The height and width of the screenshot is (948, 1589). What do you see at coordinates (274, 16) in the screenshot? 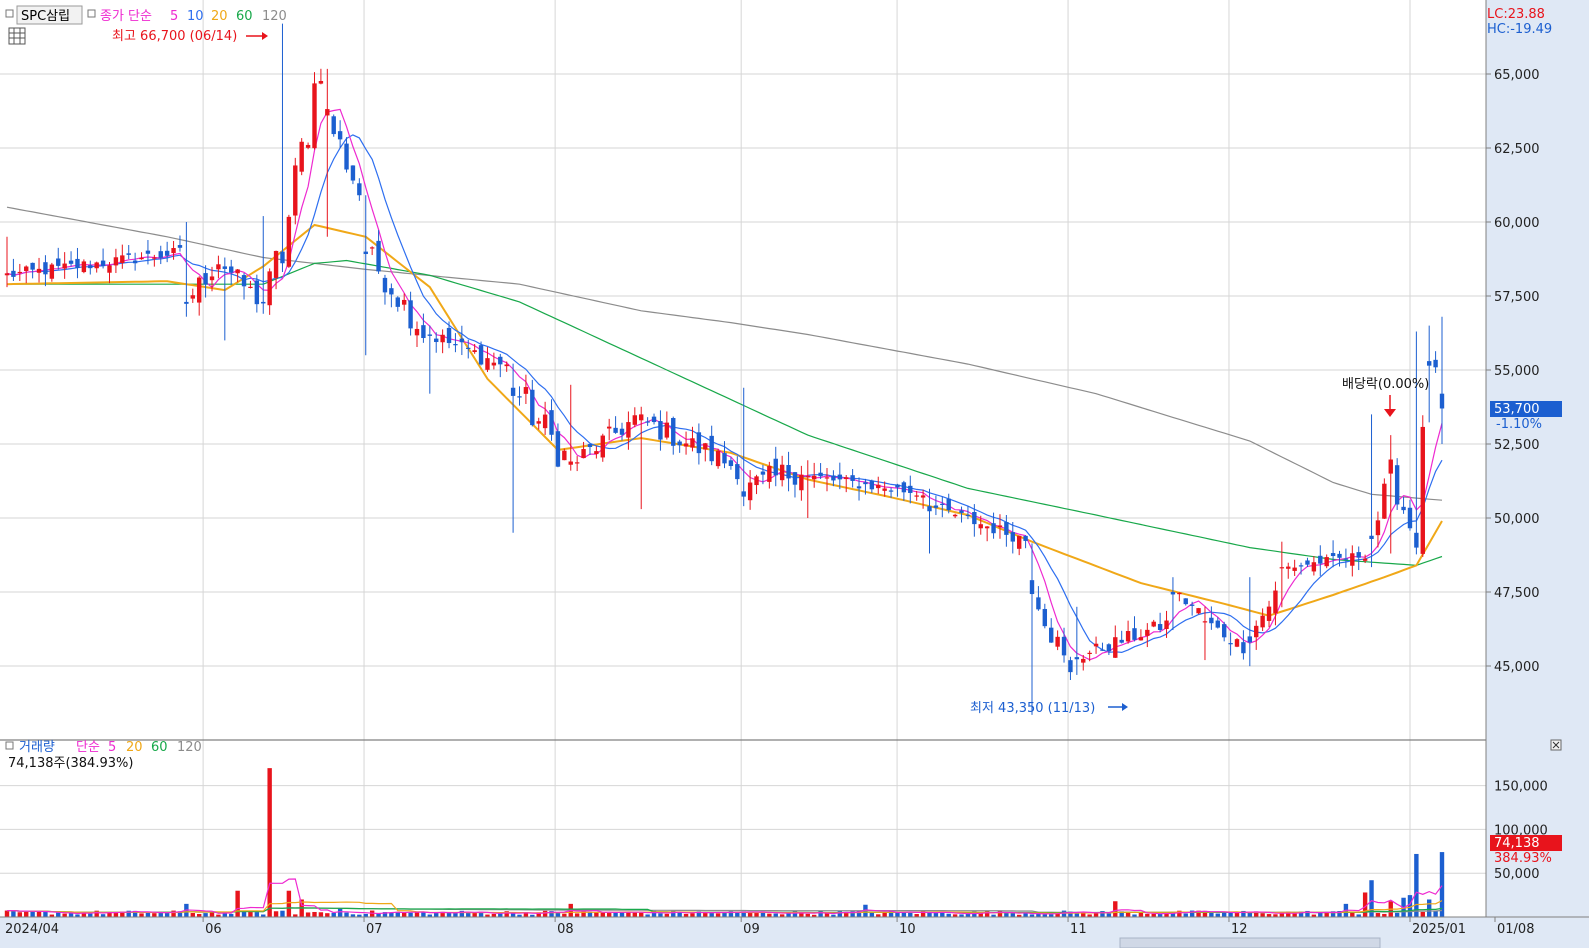
I see `ma120-label: 120` at bounding box center [274, 16].